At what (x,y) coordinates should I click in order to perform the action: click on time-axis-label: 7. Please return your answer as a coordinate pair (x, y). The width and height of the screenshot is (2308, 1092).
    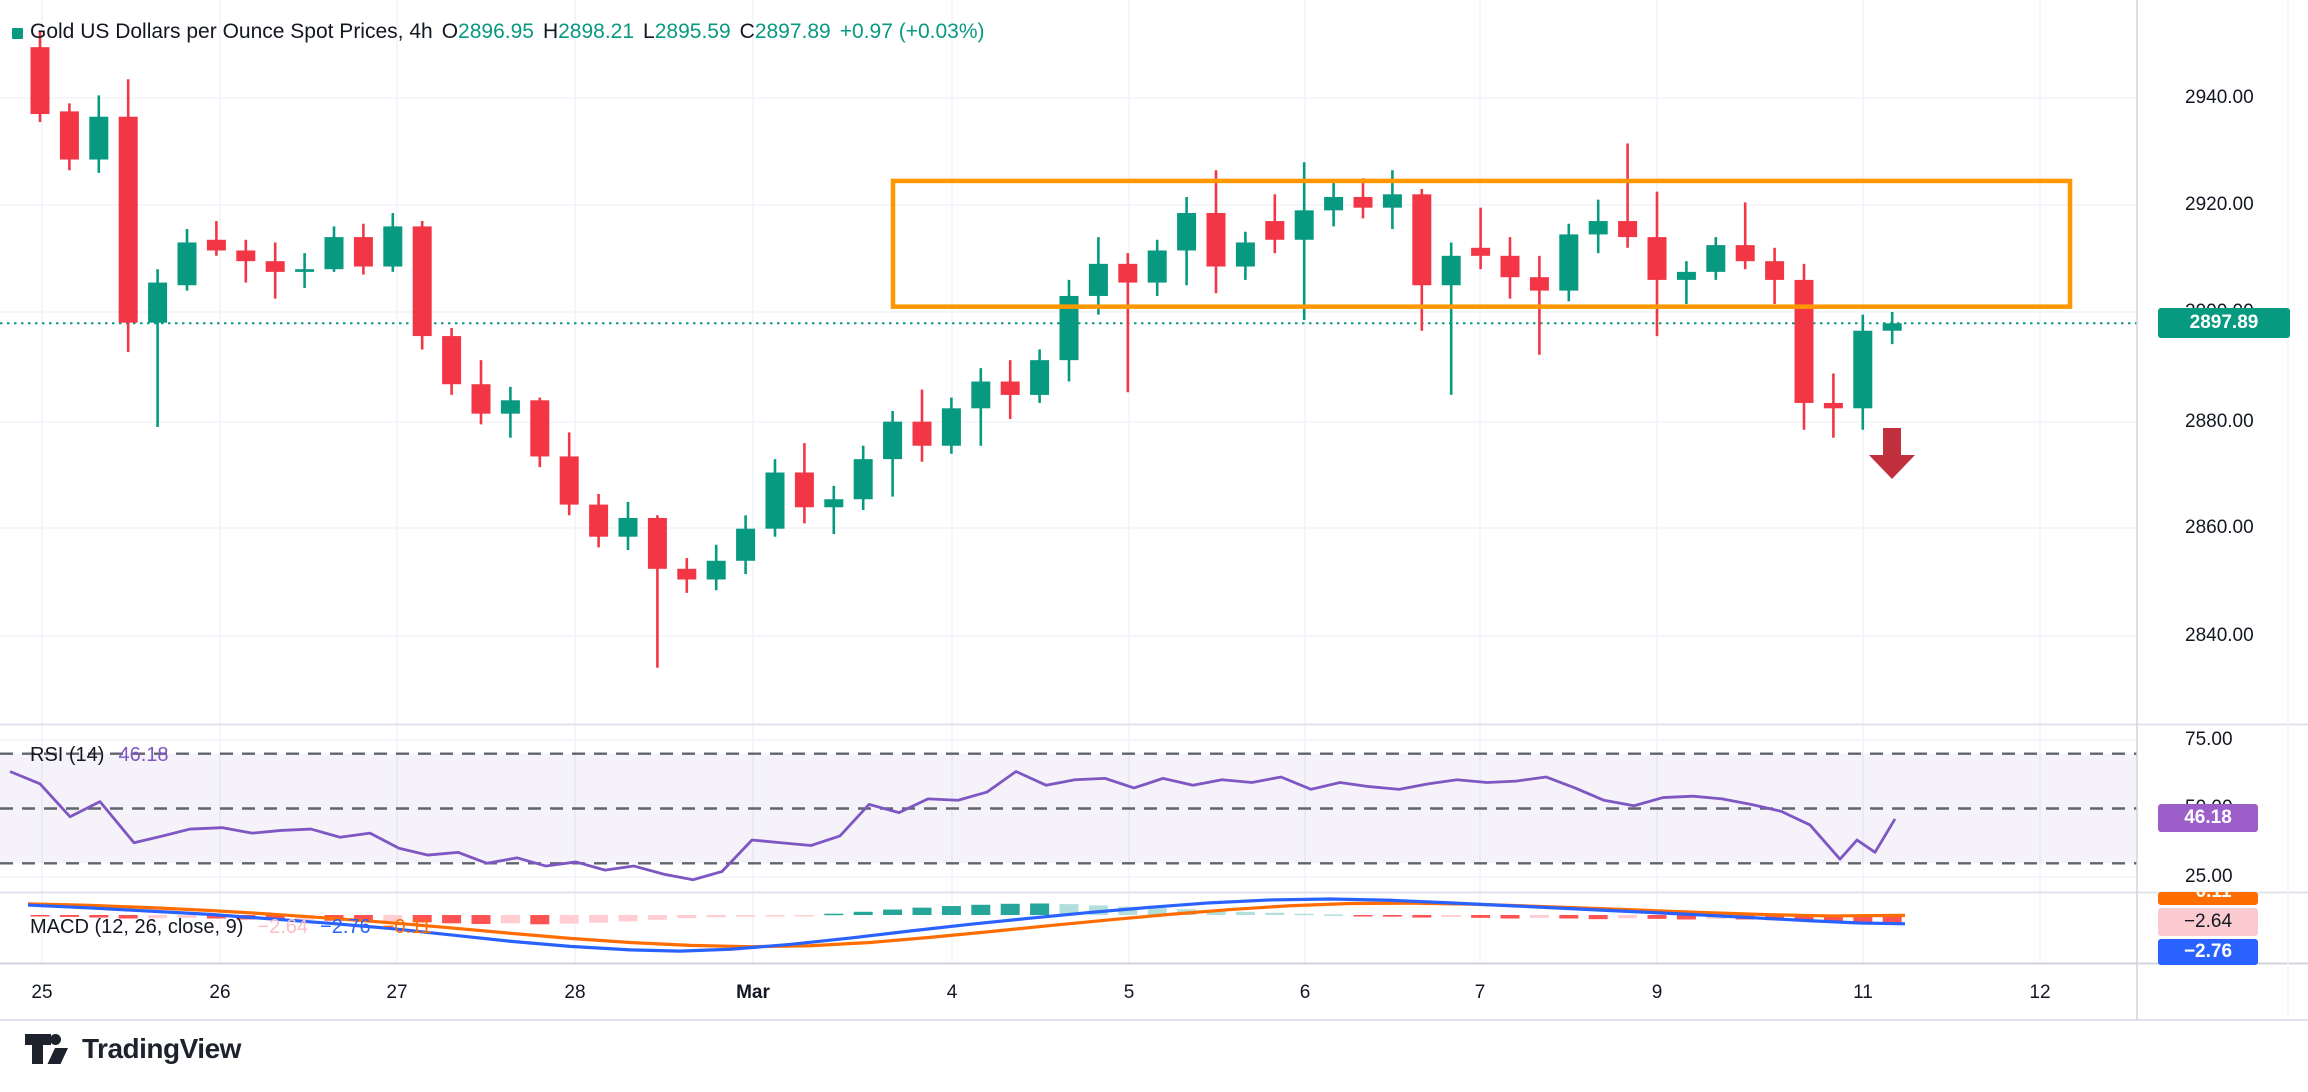
    Looking at the image, I should click on (1480, 992).